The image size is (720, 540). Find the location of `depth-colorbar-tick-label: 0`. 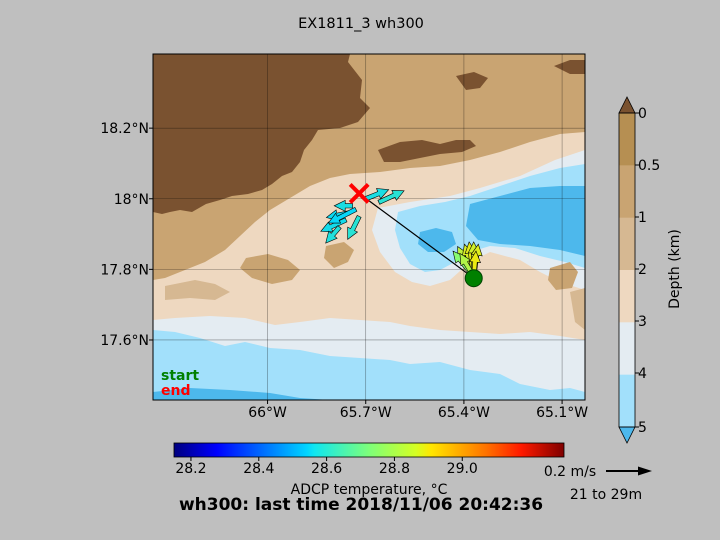

depth-colorbar-tick-label: 0 is located at coordinates (642, 114).